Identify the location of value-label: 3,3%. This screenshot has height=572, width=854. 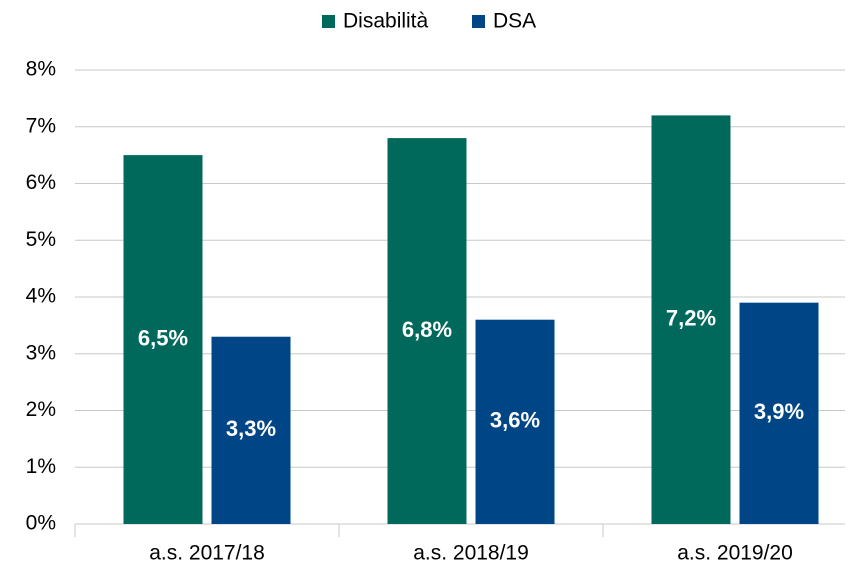
(251, 428).